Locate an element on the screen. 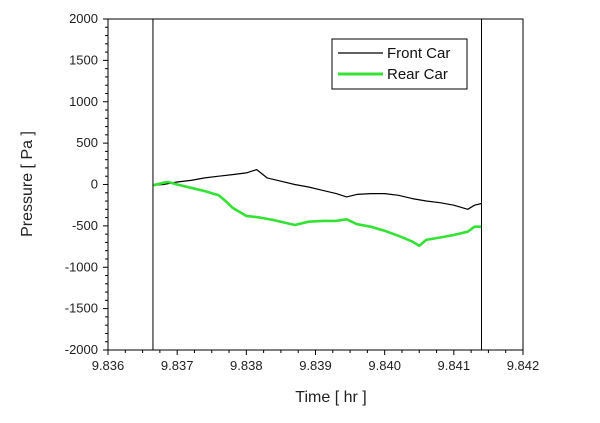  y-tick-label: 1500 is located at coordinates (83, 59).